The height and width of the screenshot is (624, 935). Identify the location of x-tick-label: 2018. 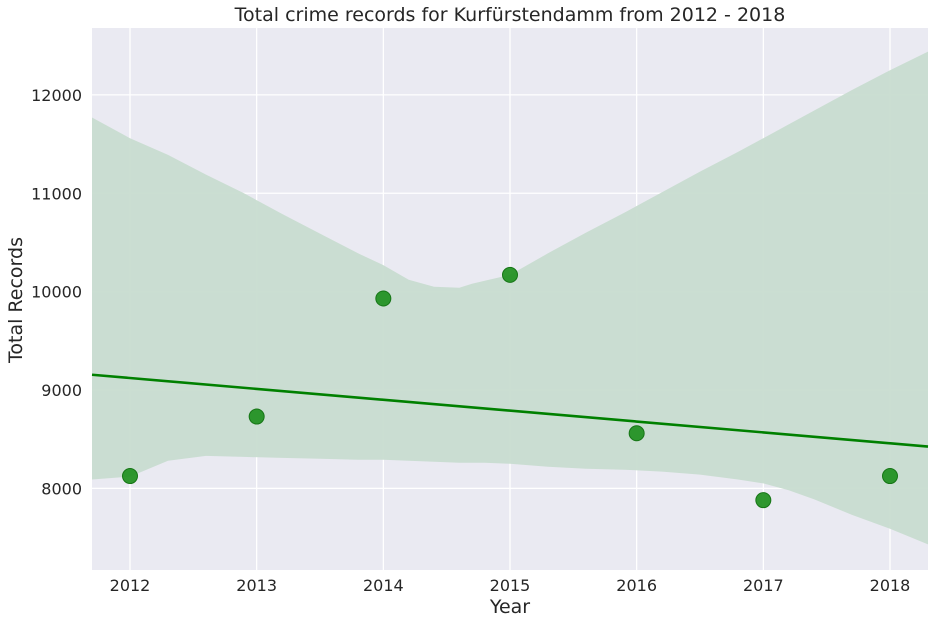
(890, 585).